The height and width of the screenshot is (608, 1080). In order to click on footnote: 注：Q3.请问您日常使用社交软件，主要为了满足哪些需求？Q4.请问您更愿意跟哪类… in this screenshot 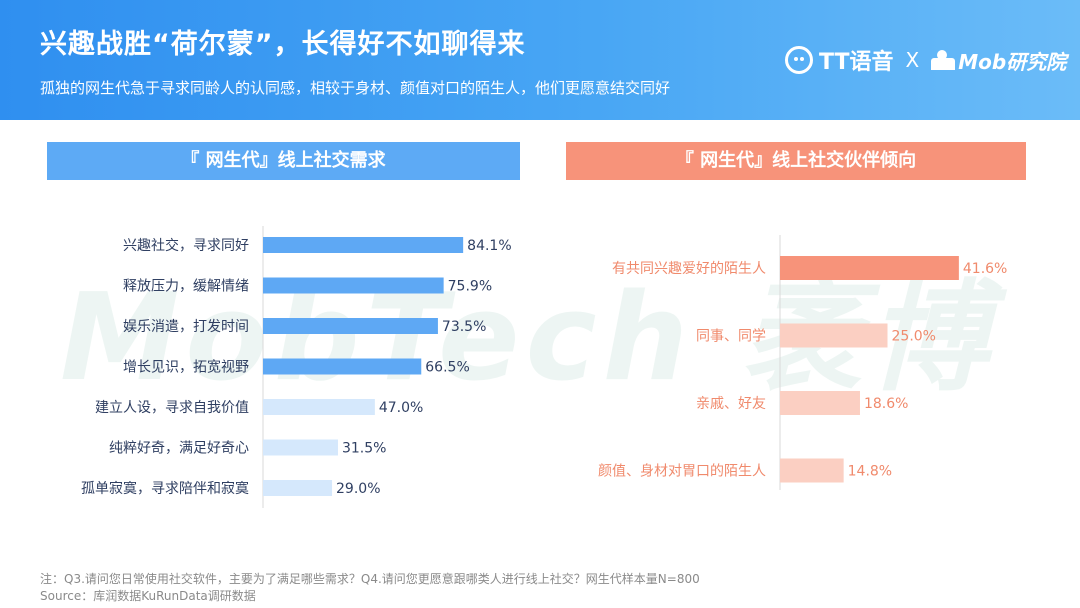, I will do `click(370, 588)`.